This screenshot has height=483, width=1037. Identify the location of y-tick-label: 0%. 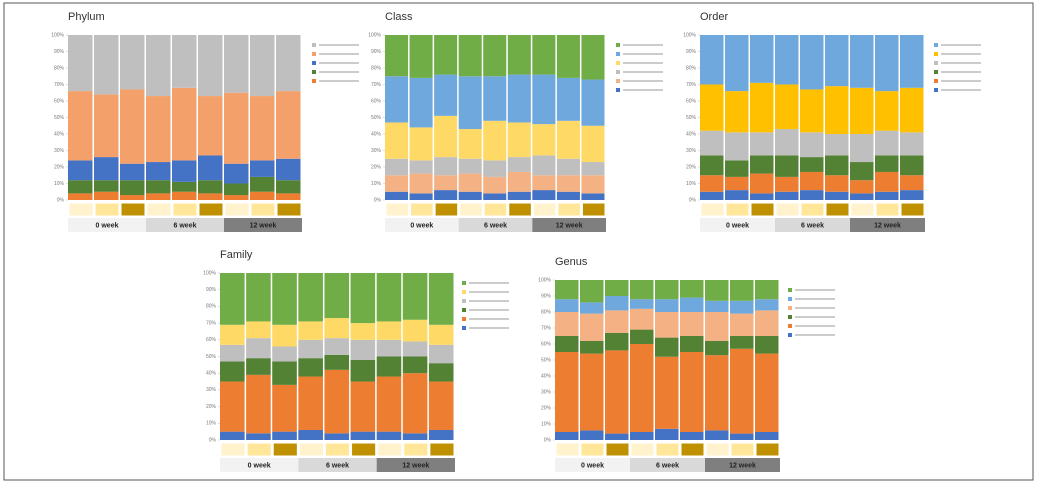
(61, 200).